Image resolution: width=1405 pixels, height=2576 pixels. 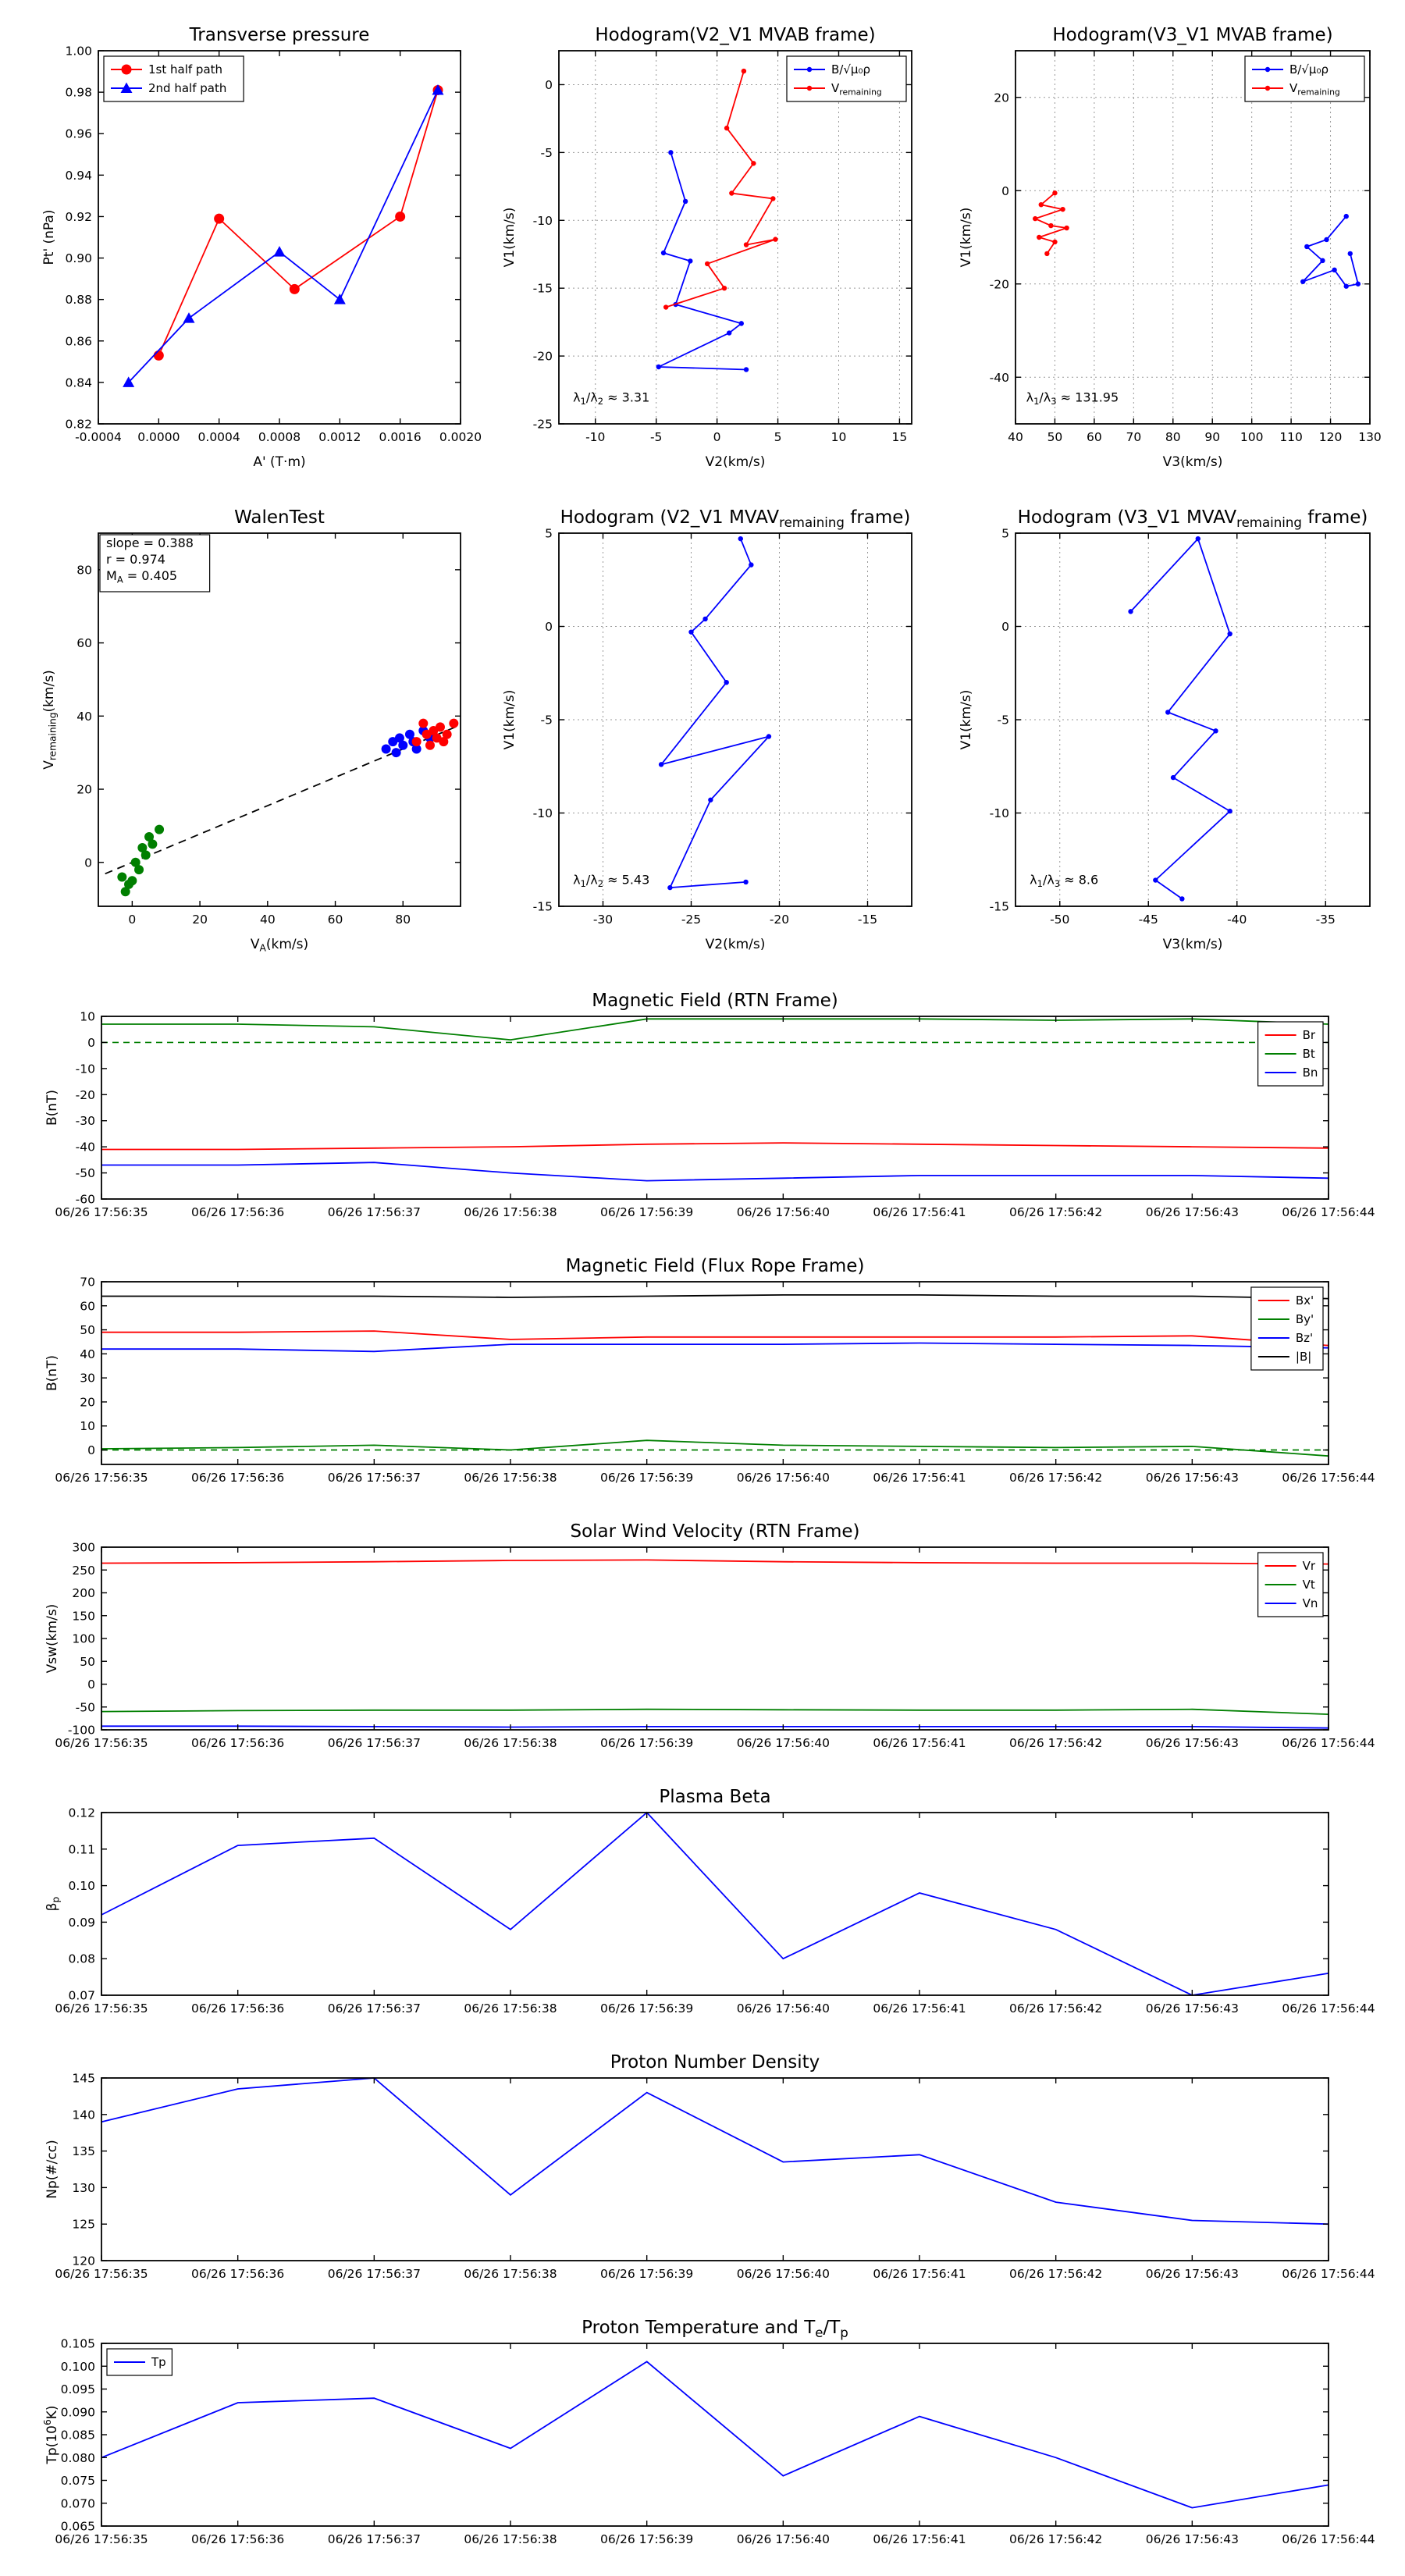 What do you see at coordinates (1005, 534) in the screenshot?
I see `y-tick-label: 5` at bounding box center [1005, 534].